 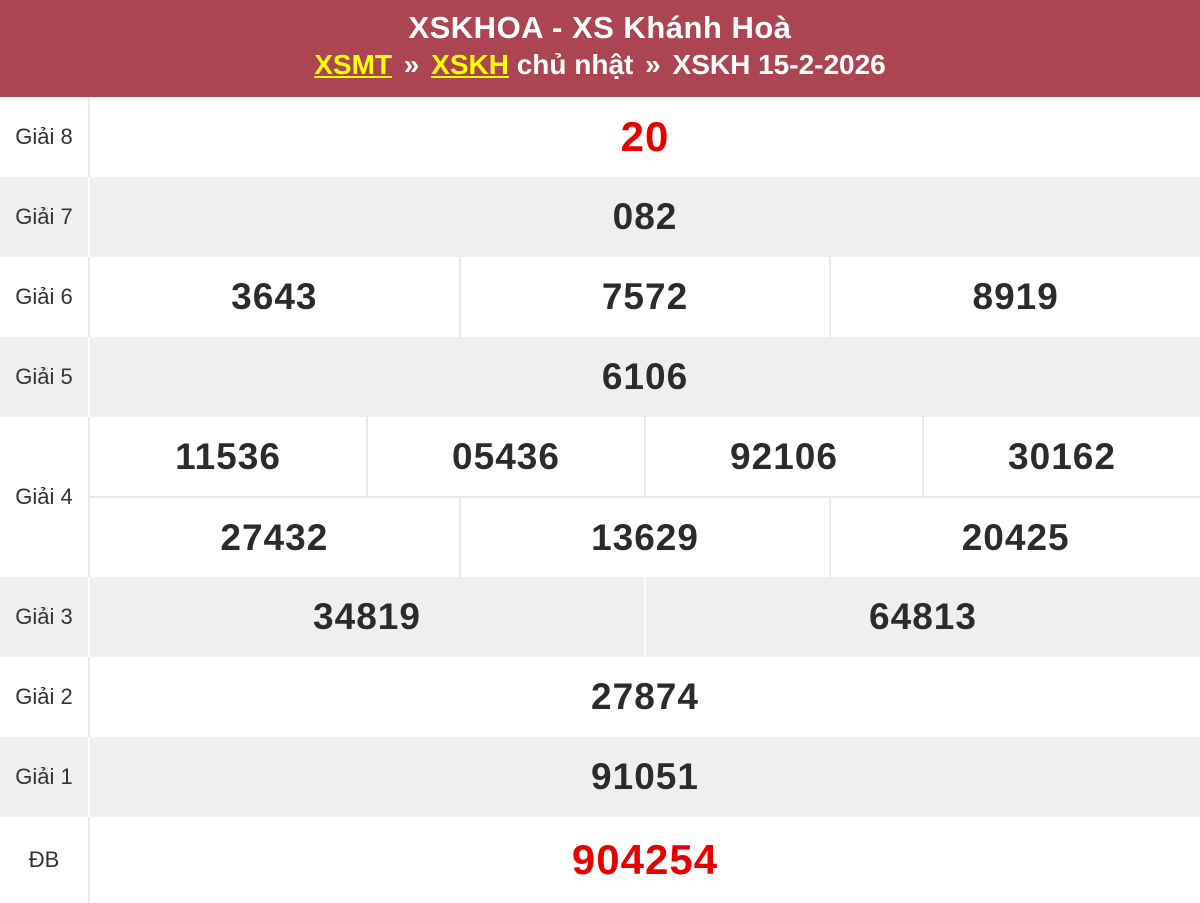 I want to click on prize-number-giai-6-3: 8919, so click(x=1014, y=297).